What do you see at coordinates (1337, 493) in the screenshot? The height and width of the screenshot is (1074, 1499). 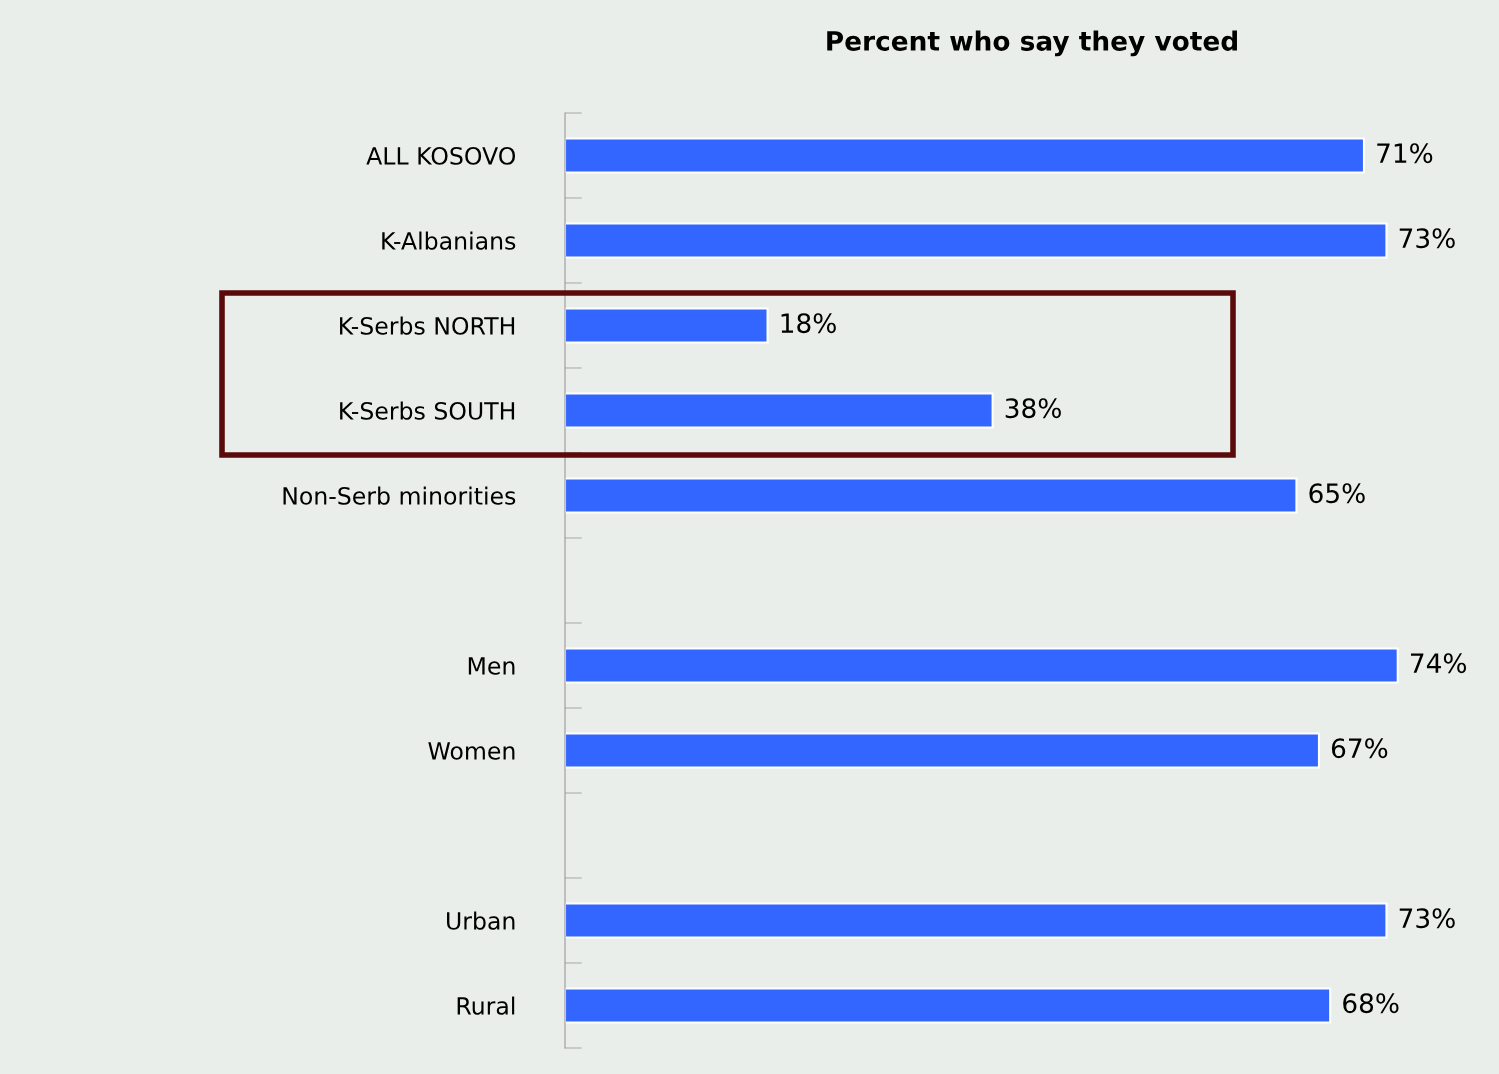 I see `data-label: 65%` at bounding box center [1337, 493].